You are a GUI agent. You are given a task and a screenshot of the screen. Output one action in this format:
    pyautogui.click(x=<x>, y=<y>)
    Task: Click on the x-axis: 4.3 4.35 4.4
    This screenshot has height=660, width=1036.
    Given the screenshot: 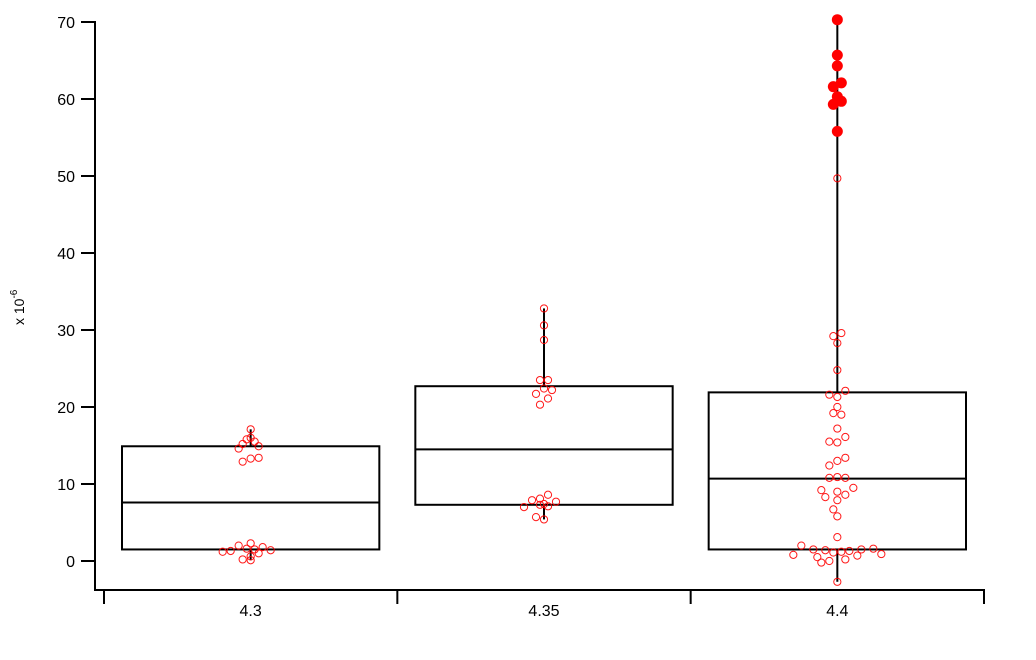 What is the action you would take?
    pyautogui.click(x=539, y=604)
    